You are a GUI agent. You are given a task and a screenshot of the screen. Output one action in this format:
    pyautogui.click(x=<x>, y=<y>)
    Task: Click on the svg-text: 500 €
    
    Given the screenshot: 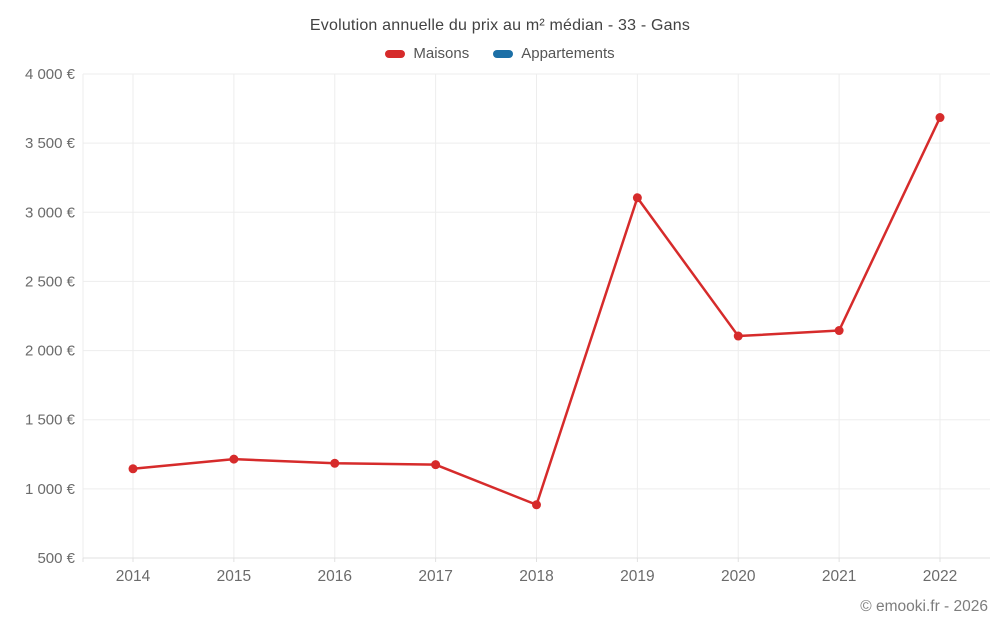 What is the action you would take?
    pyautogui.click(x=56, y=558)
    